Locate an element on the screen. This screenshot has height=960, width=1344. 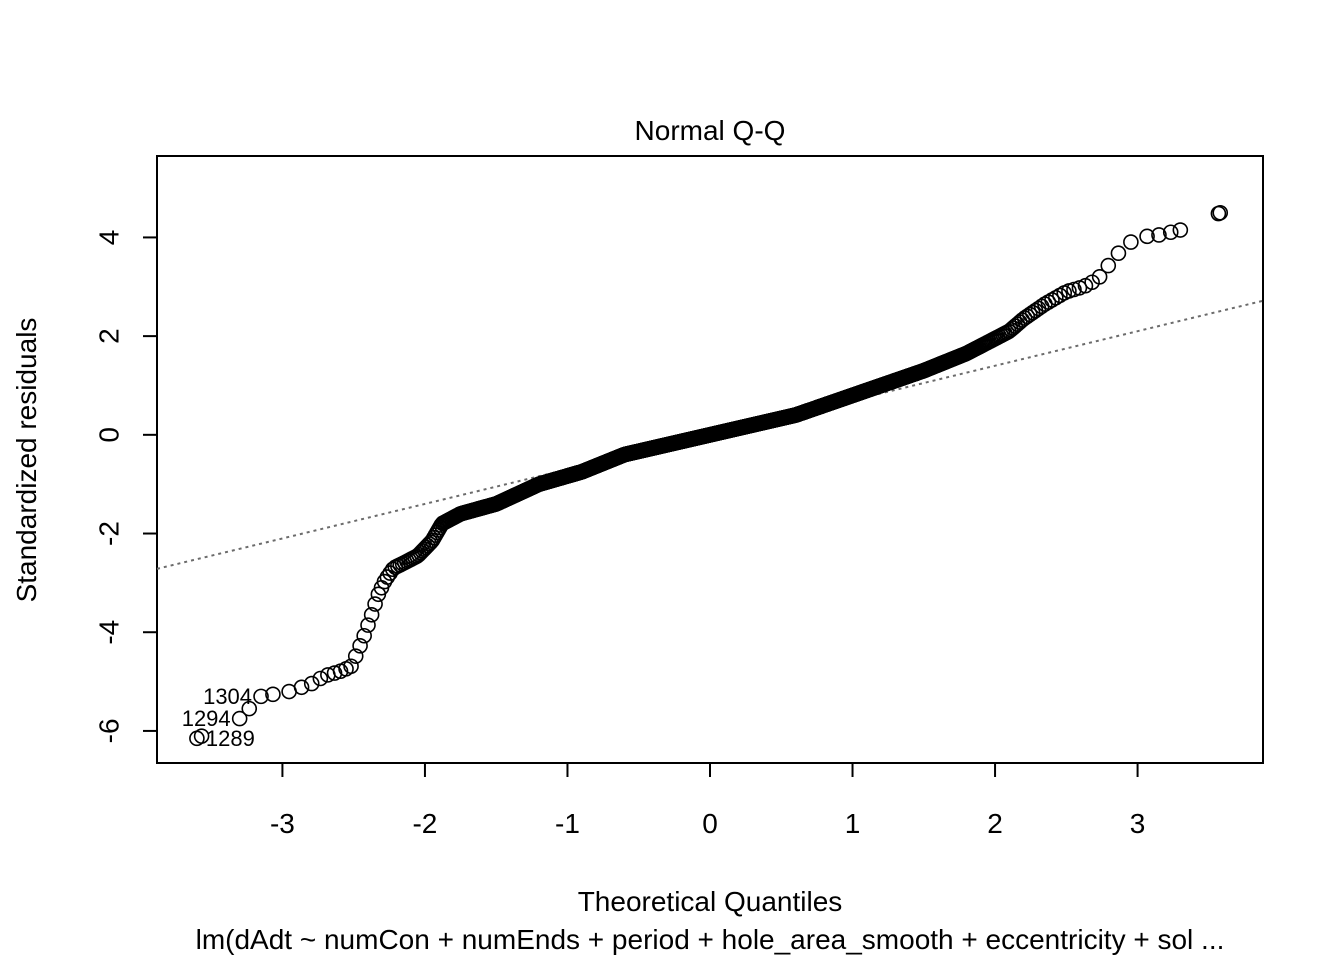
y-tick-label: -6 is located at coordinates (109, 730).